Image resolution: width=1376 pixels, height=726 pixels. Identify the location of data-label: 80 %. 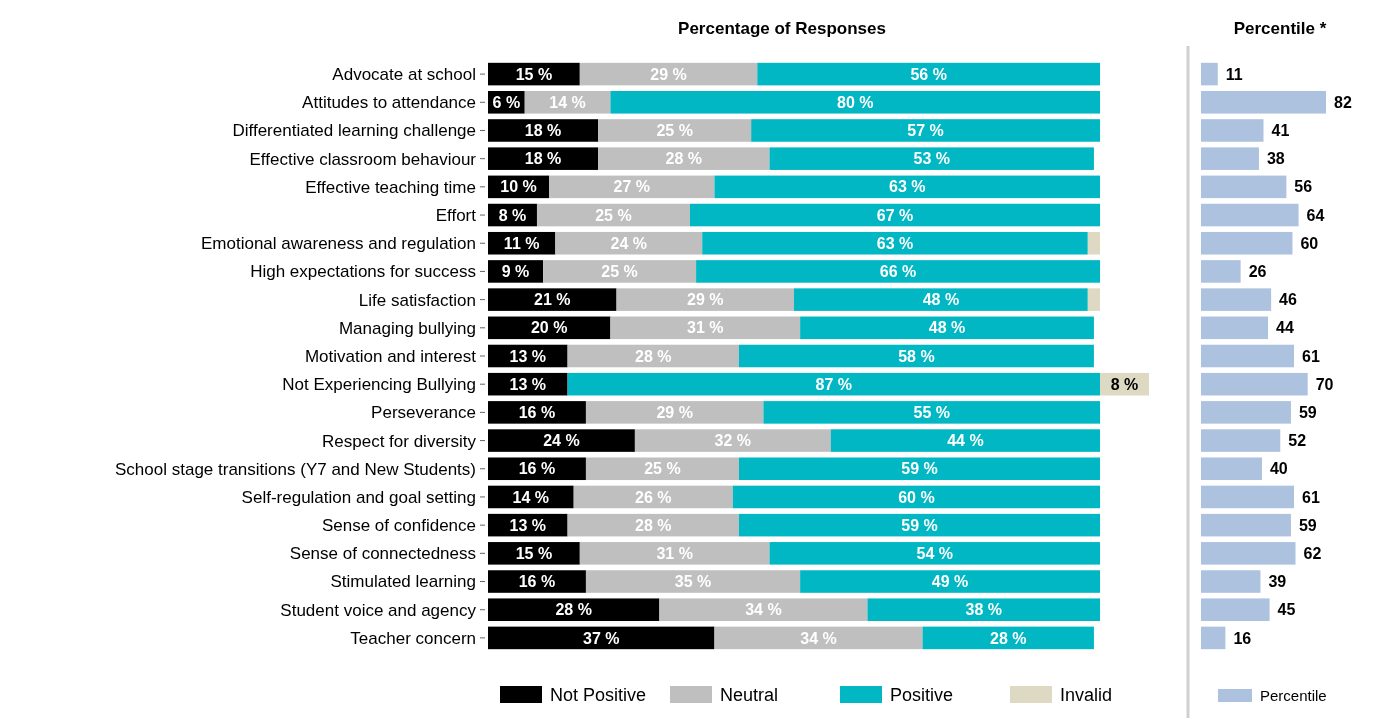
(855, 102).